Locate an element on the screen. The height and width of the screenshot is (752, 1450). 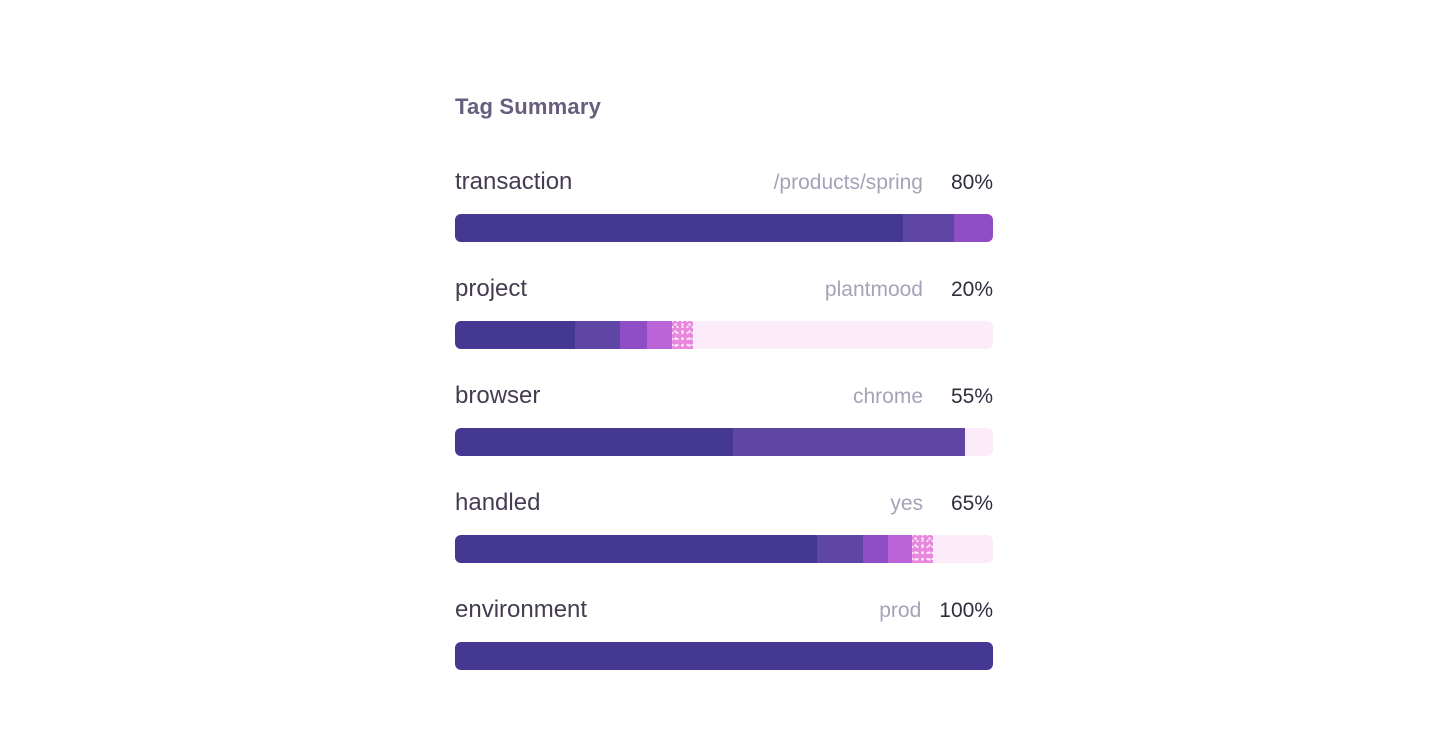
tag-row: handled yes 65% is located at coordinates (724, 525).